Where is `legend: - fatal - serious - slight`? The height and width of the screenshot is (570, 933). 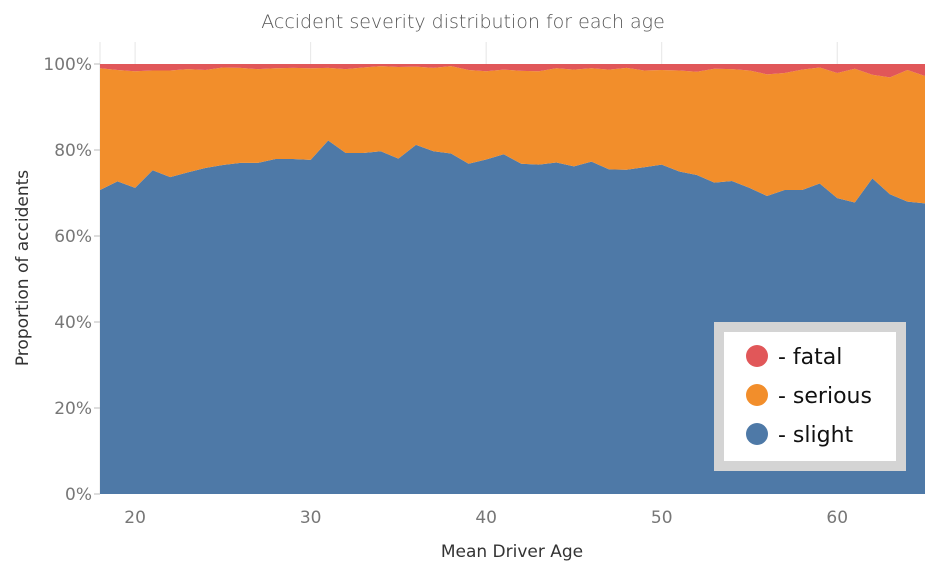
legend: - fatal - serious - slight is located at coordinates (810, 396).